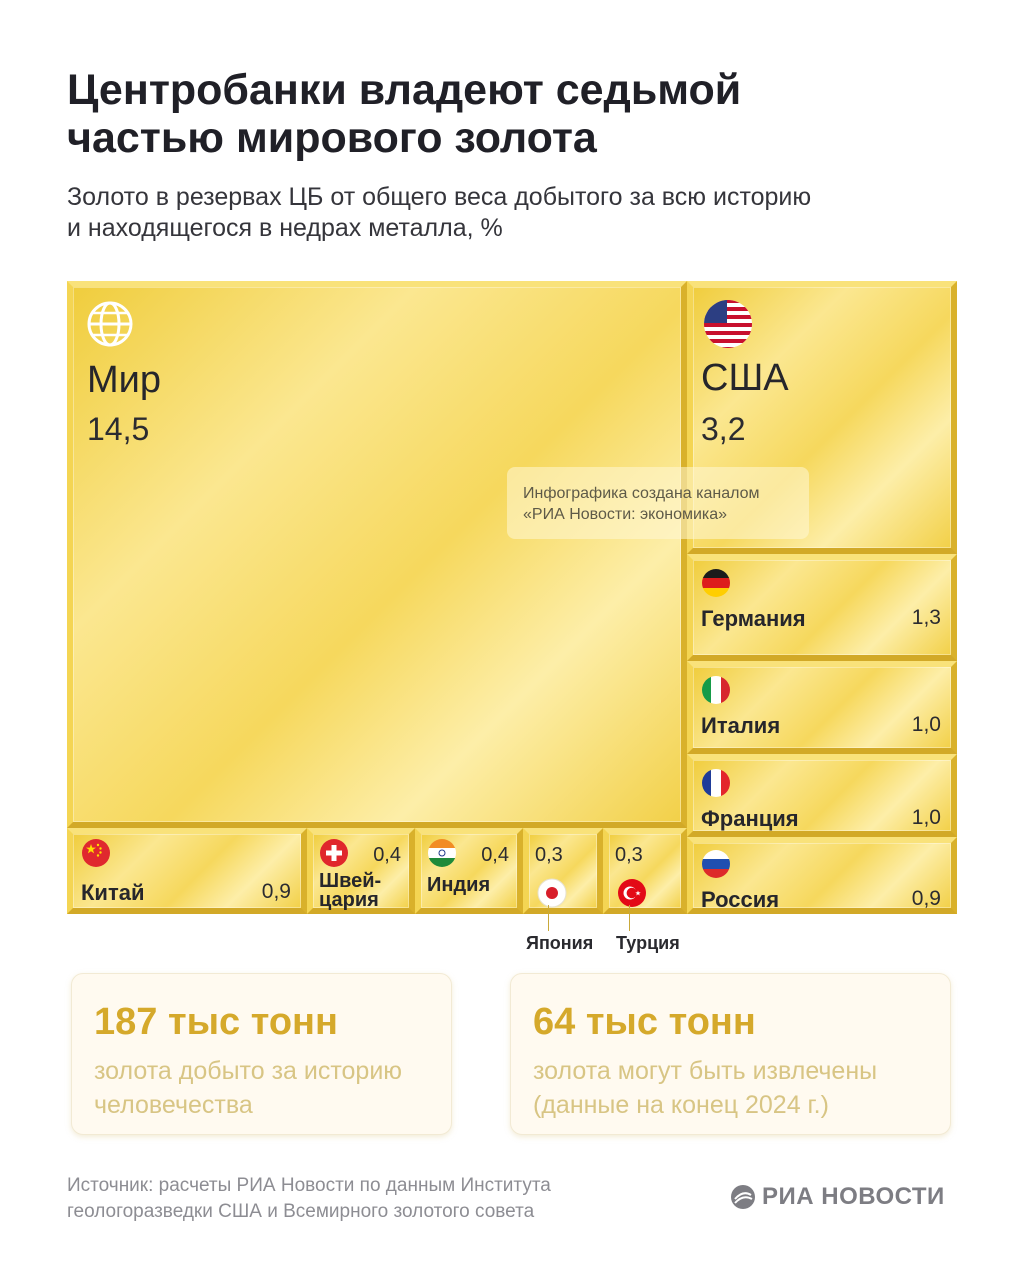 The image size is (1024, 1280). I want to click on flag-france-icon, so click(716, 783).